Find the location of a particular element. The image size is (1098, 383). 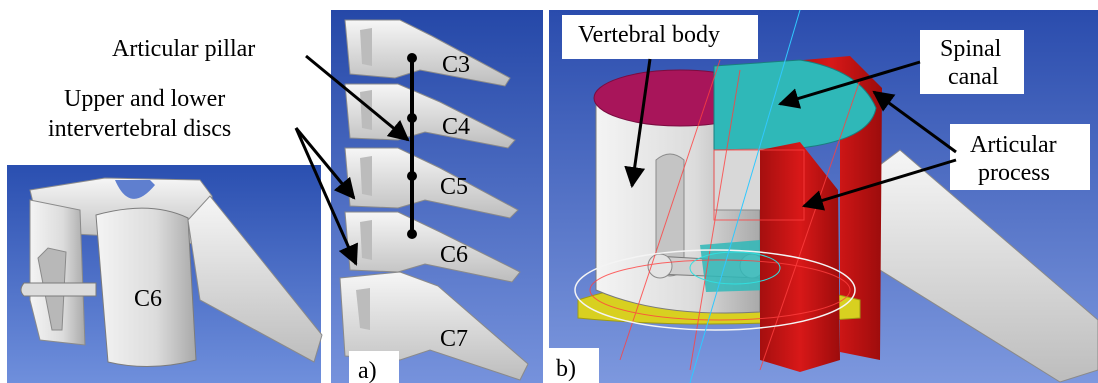

label-box-articular-process is located at coordinates (1020, 157).